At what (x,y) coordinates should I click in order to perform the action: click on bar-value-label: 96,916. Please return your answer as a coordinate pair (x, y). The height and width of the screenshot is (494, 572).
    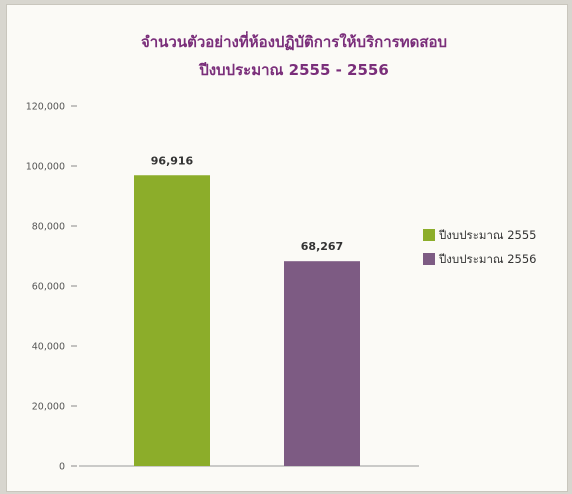
    Looking at the image, I should click on (172, 160).